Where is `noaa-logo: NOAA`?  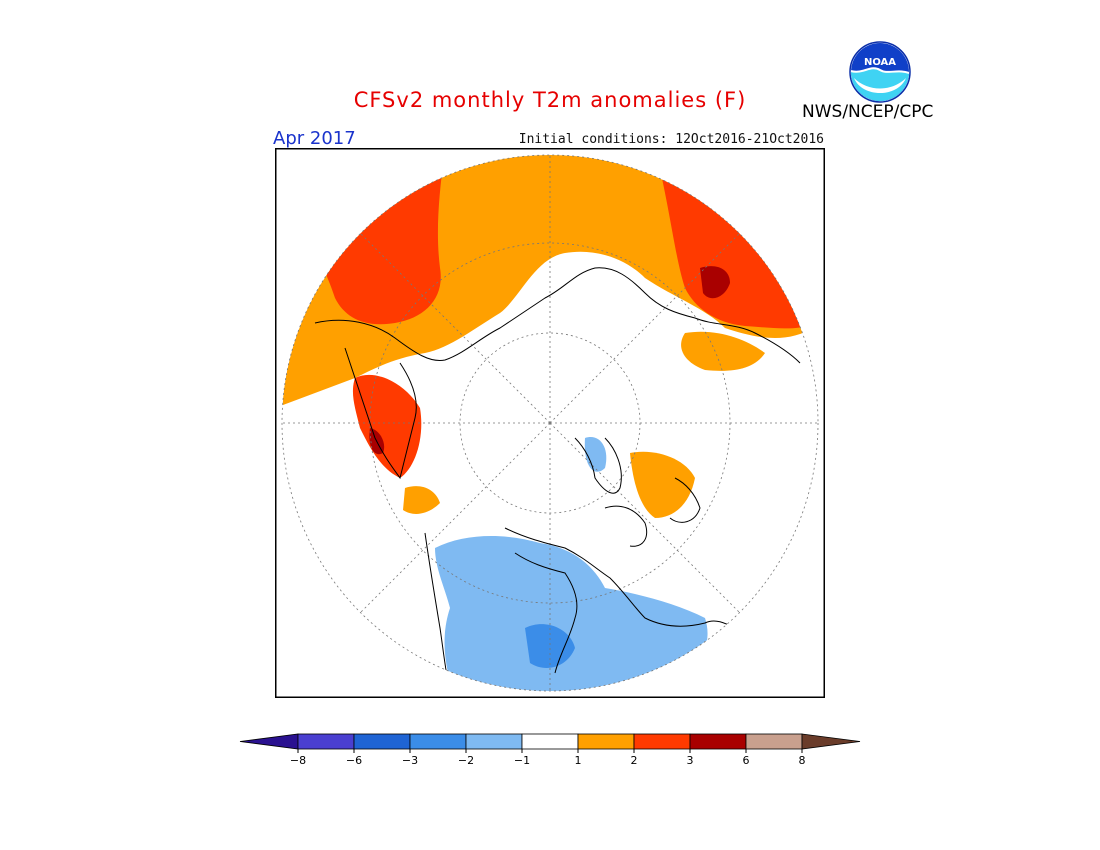 noaa-logo: NOAA is located at coordinates (880, 72).